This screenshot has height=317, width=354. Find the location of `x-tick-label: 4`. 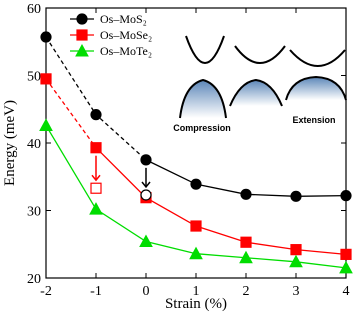

x-tick-label: 4 is located at coordinates (346, 291).